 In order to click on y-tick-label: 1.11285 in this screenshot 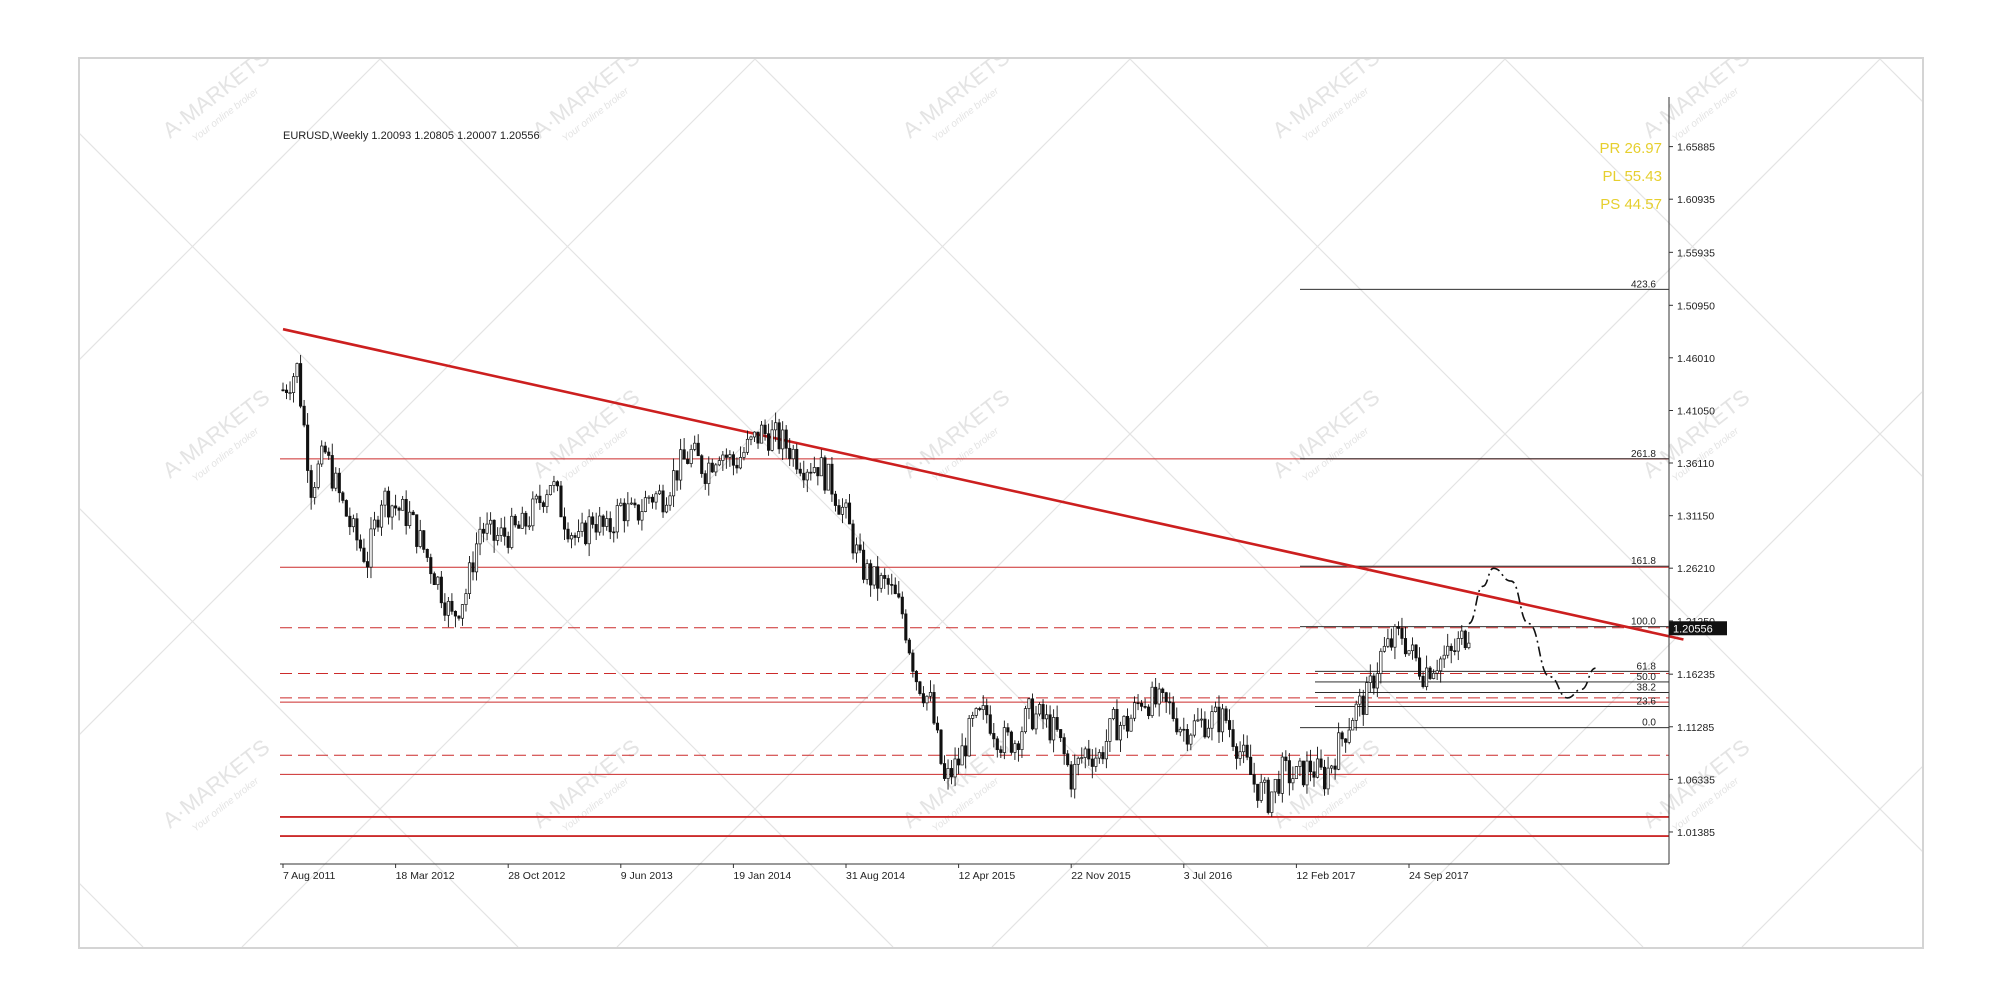, I will do `click(1695, 728)`.